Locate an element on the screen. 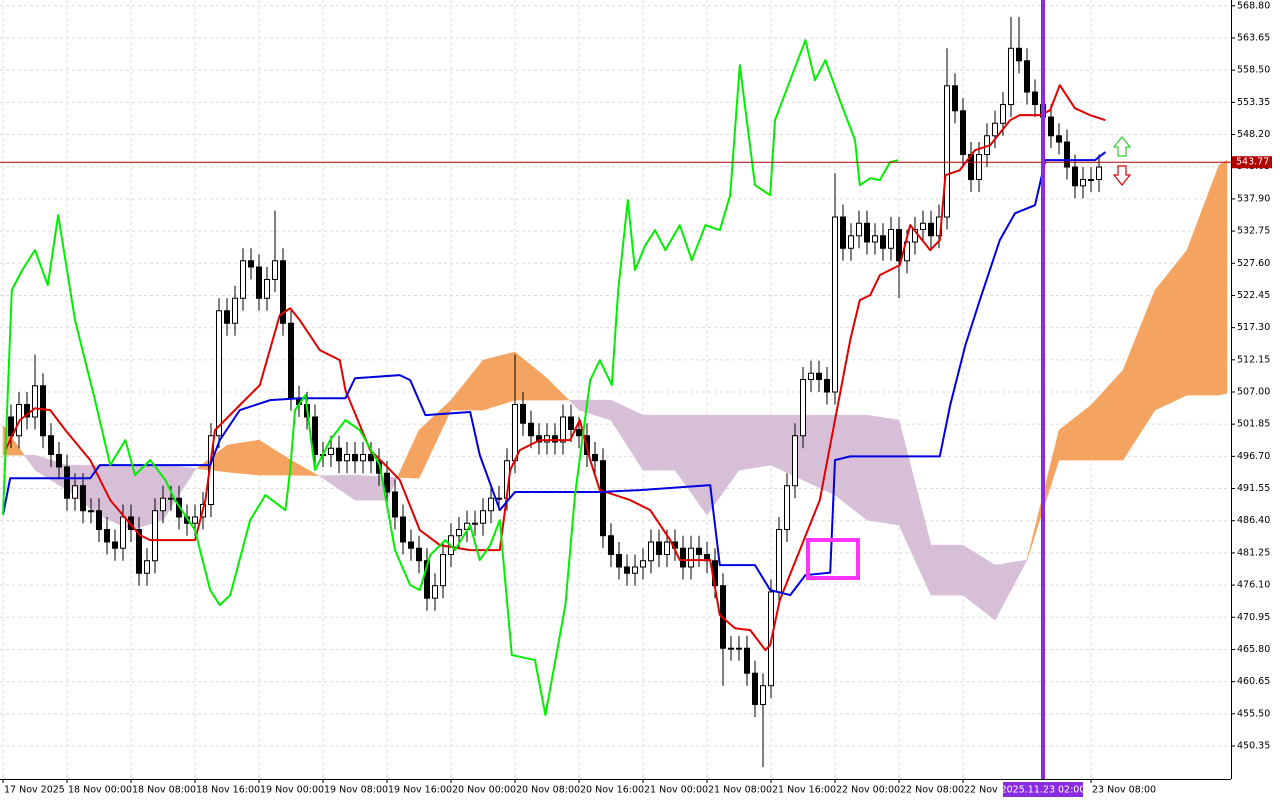 The height and width of the screenshot is (800, 1280). y-tick-label: 450.35 is located at coordinates (1253, 746).